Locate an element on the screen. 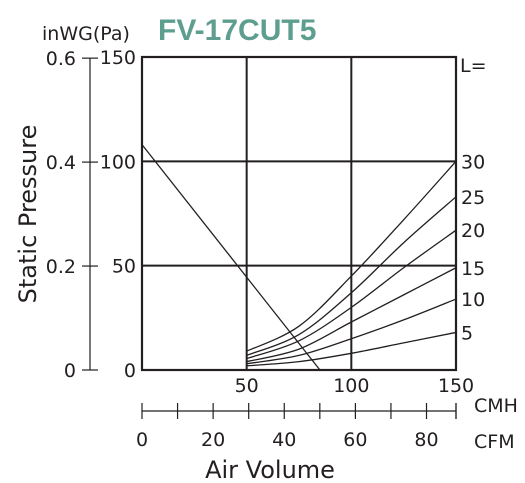  duct-length-value-label: 10 is located at coordinates (473, 300).